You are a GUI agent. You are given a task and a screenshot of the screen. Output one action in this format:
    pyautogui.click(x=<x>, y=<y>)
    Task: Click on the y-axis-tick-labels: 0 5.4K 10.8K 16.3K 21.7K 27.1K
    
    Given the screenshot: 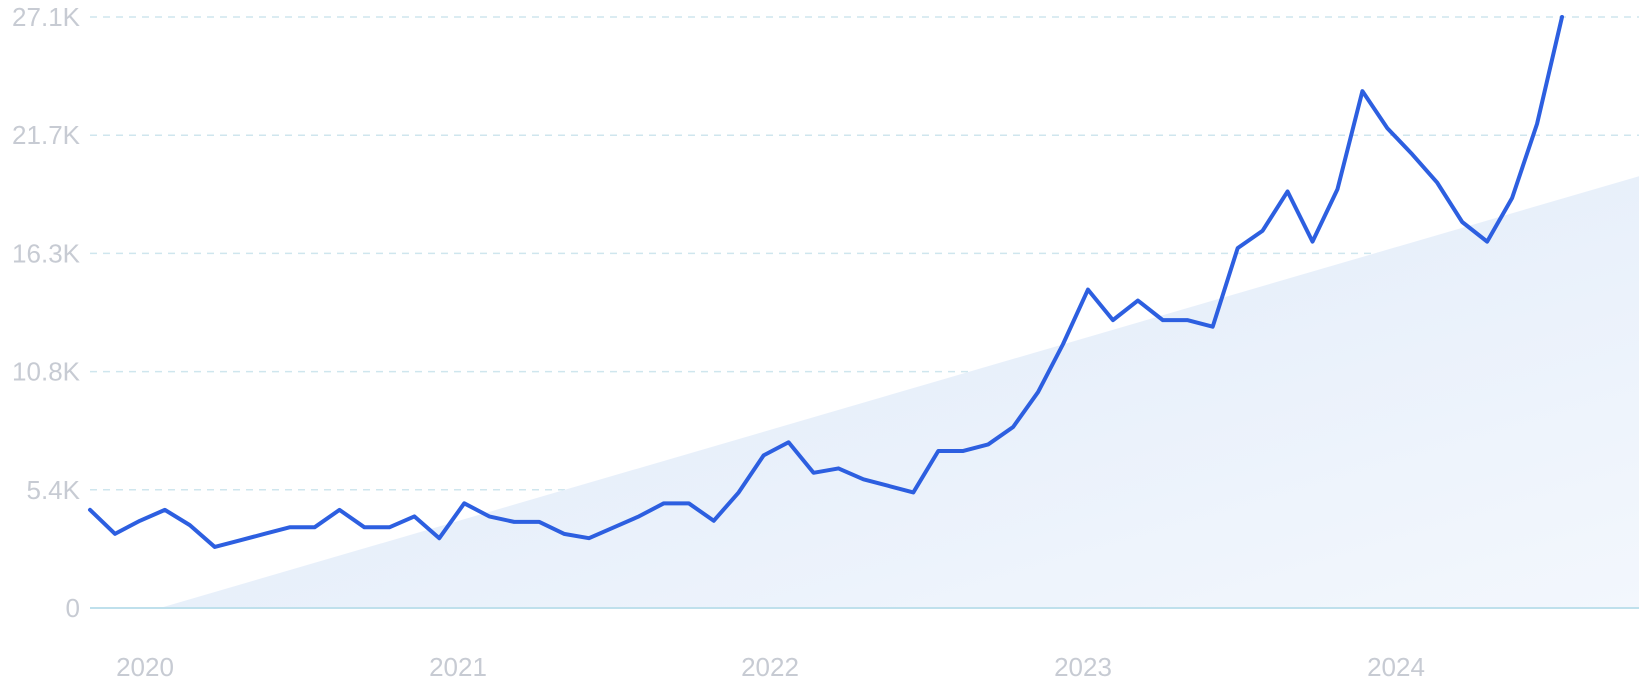 What is the action you would take?
    pyautogui.click(x=46, y=312)
    